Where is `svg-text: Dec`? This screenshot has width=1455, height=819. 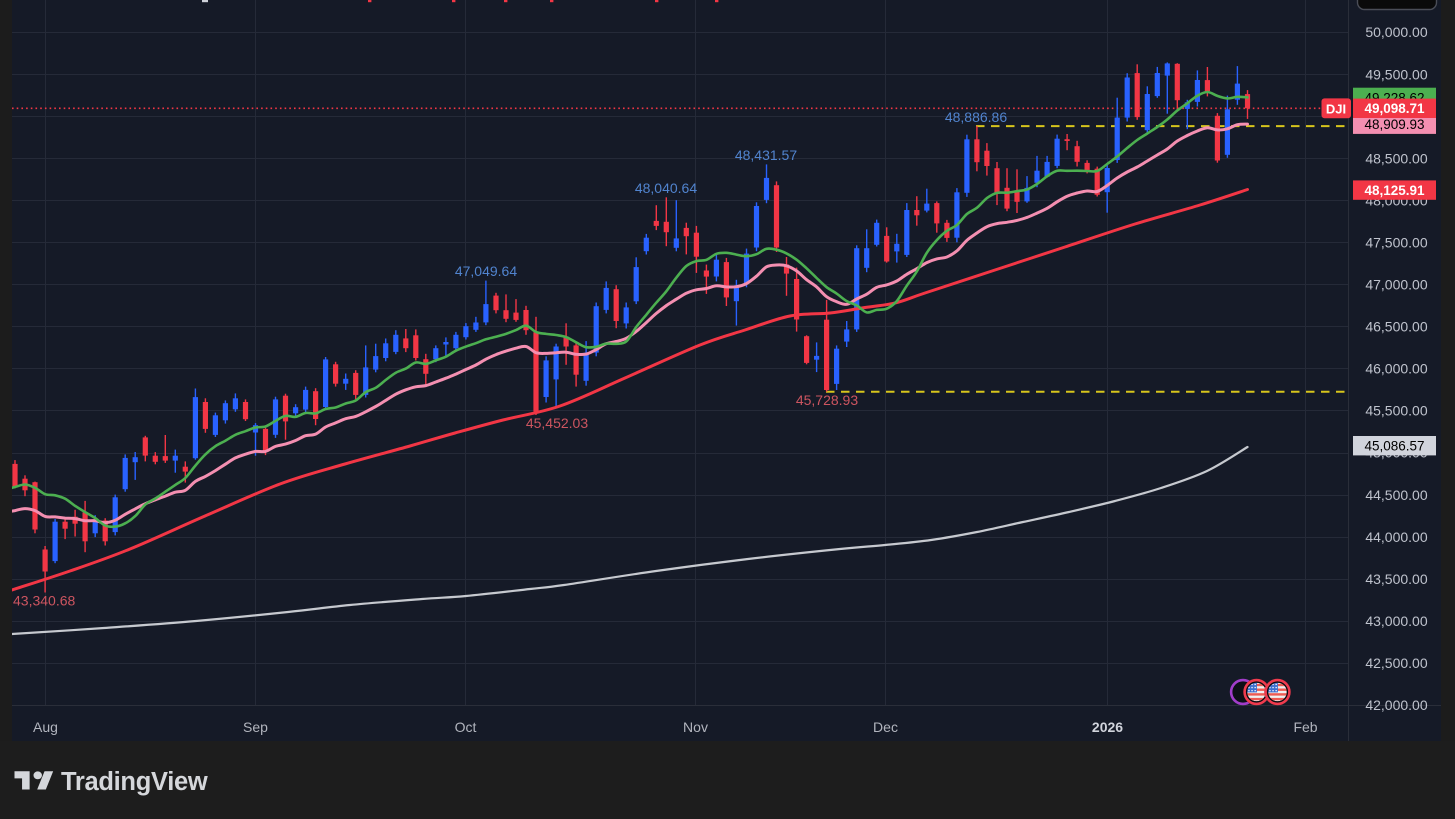
svg-text: Dec is located at coordinates (885, 727).